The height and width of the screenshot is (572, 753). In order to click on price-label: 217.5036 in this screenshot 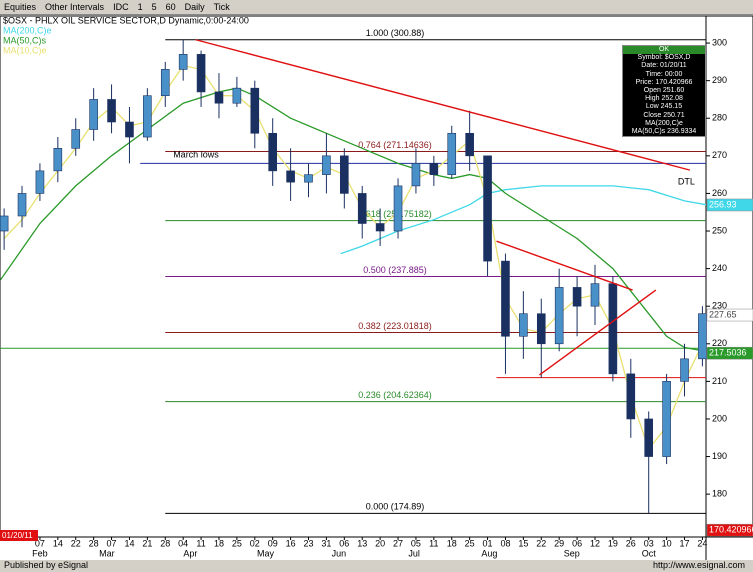, I will do `click(728, 353)`.